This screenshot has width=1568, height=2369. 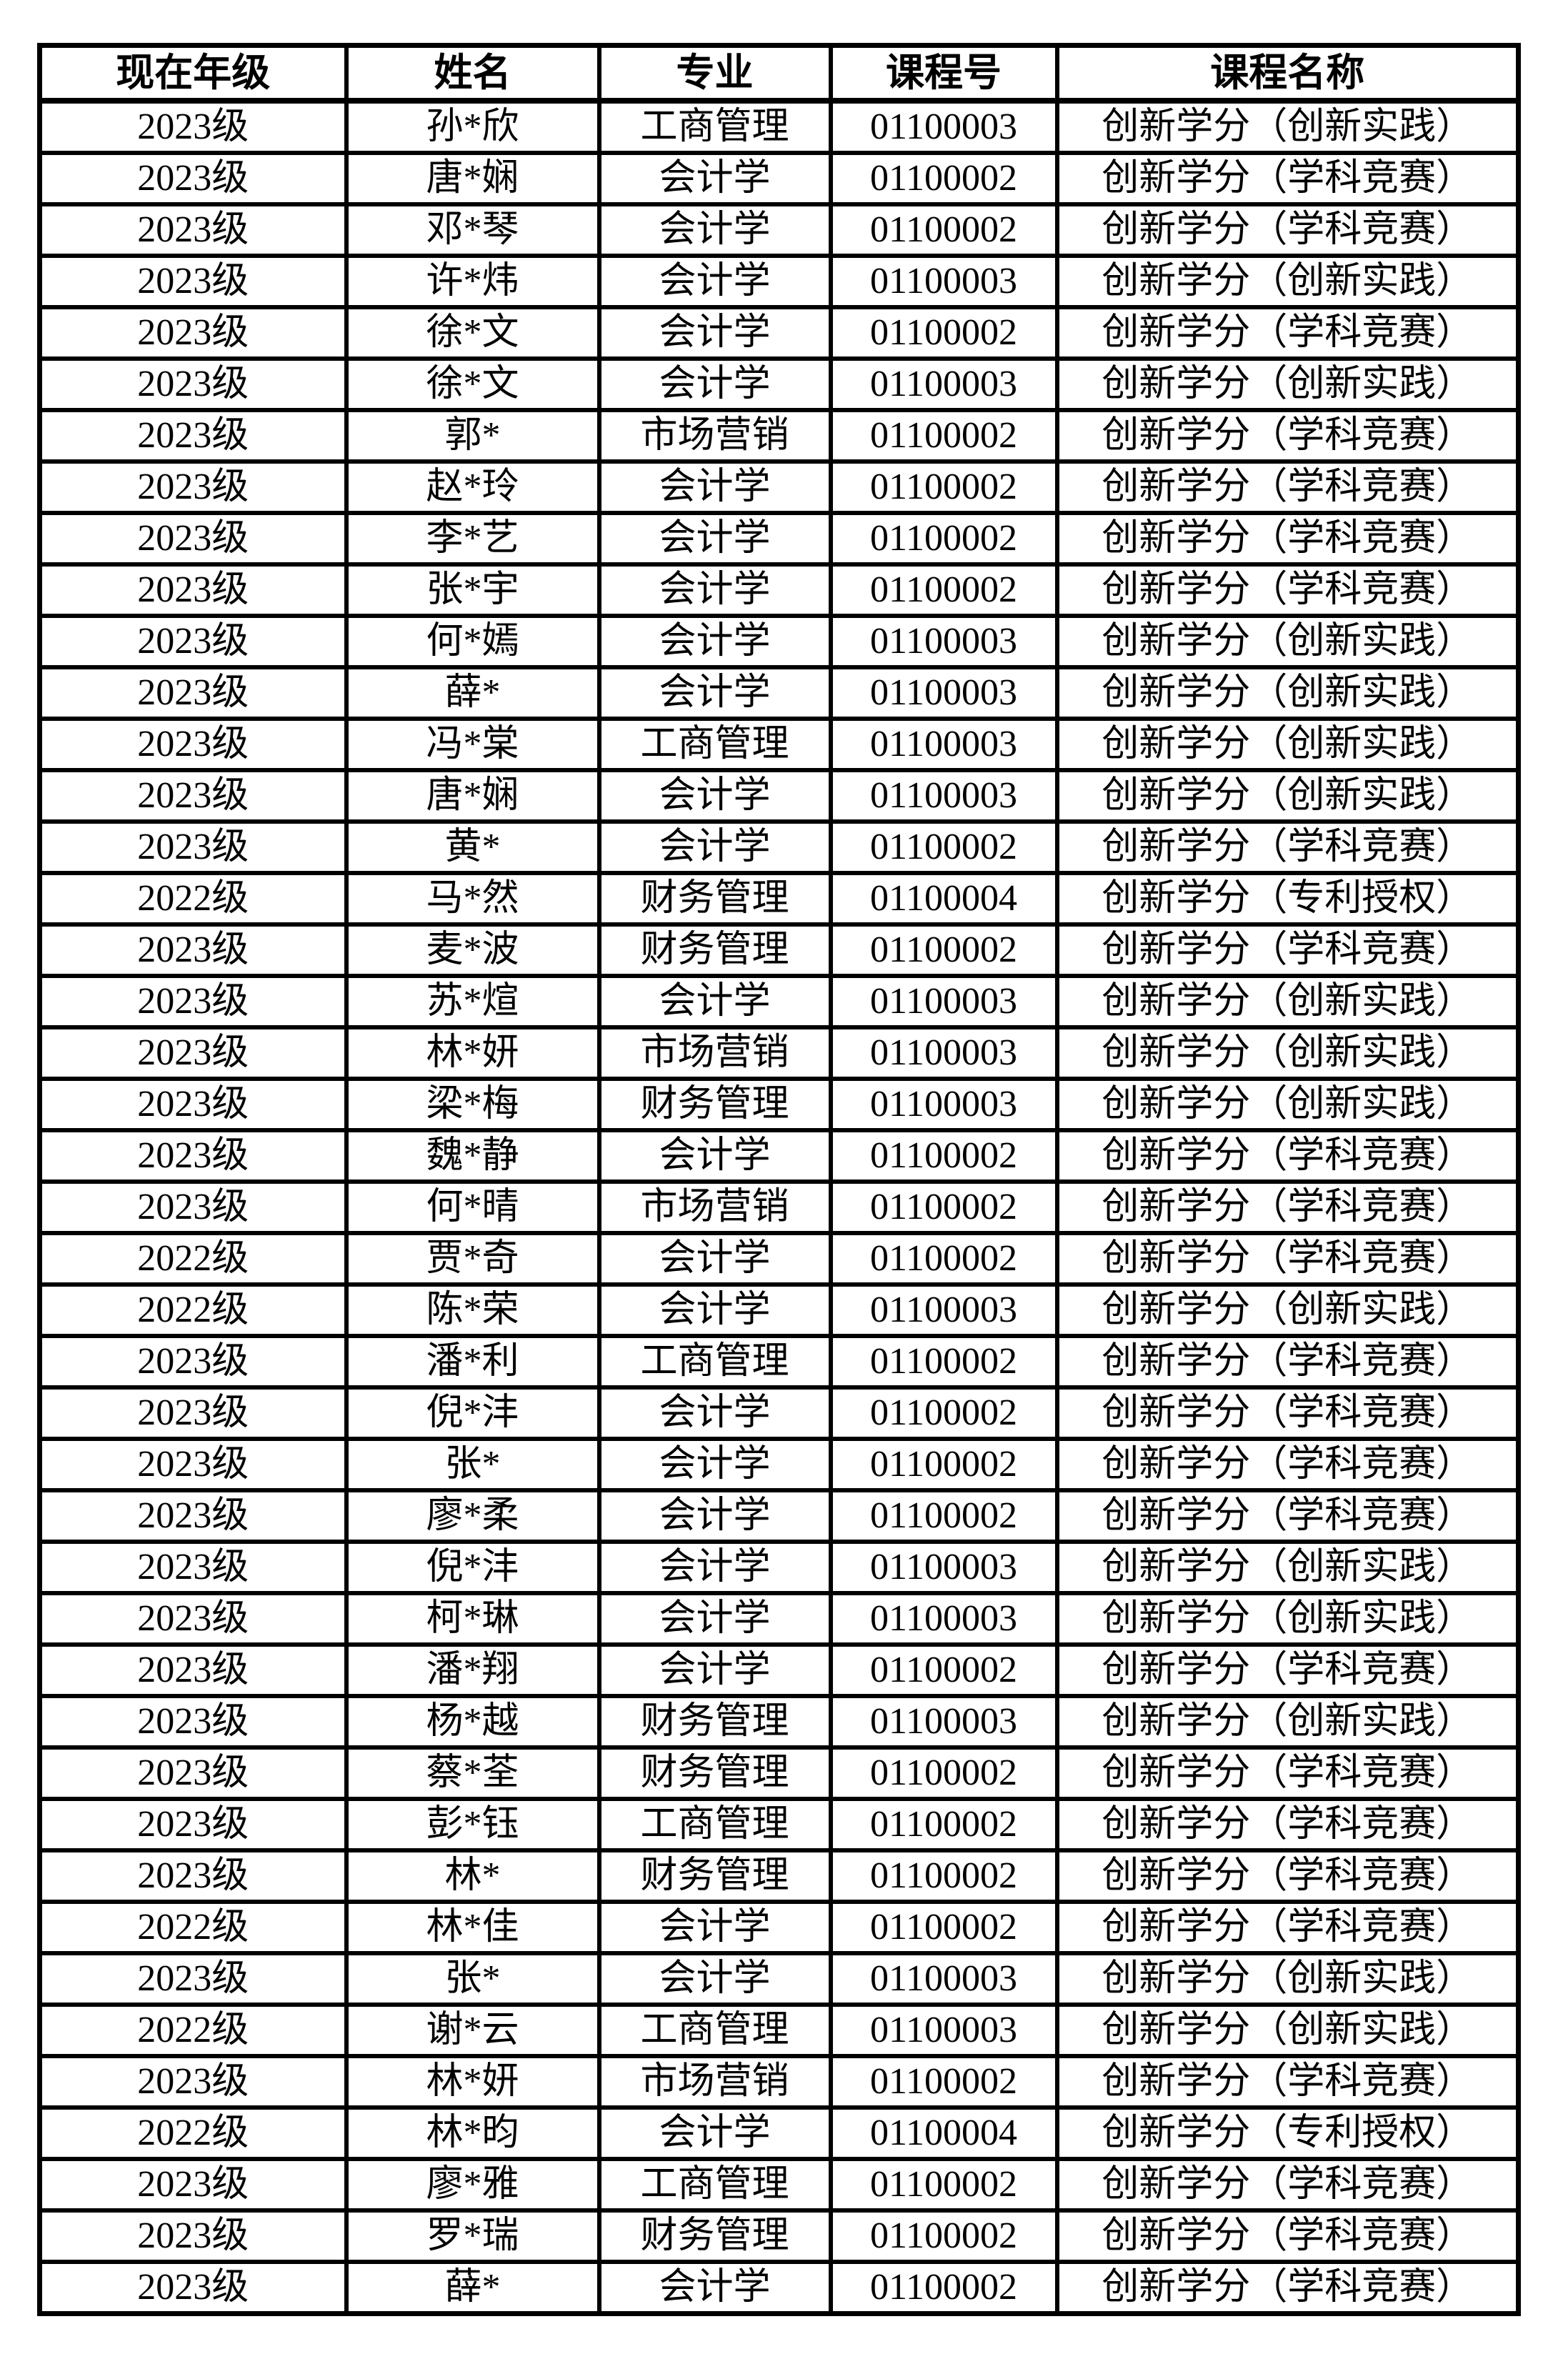 I want to click on table-row: 2023级 林*妍 市场营销 01100003 创新学分（创新实践）, so click(x=779, y=1053).